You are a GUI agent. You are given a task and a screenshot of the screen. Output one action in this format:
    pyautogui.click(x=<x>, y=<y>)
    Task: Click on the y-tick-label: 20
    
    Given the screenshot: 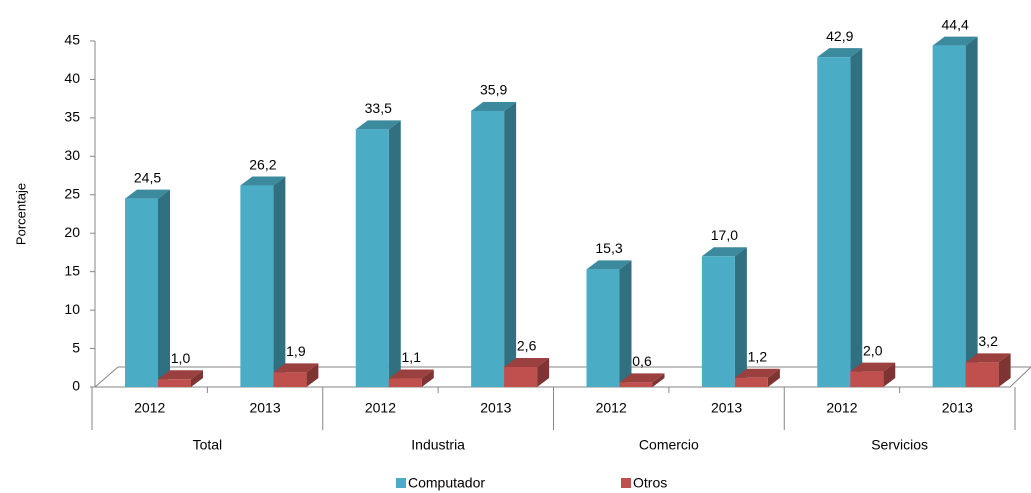 What is the action you would take?
    pyautogui.click(x=72, y=232)
    